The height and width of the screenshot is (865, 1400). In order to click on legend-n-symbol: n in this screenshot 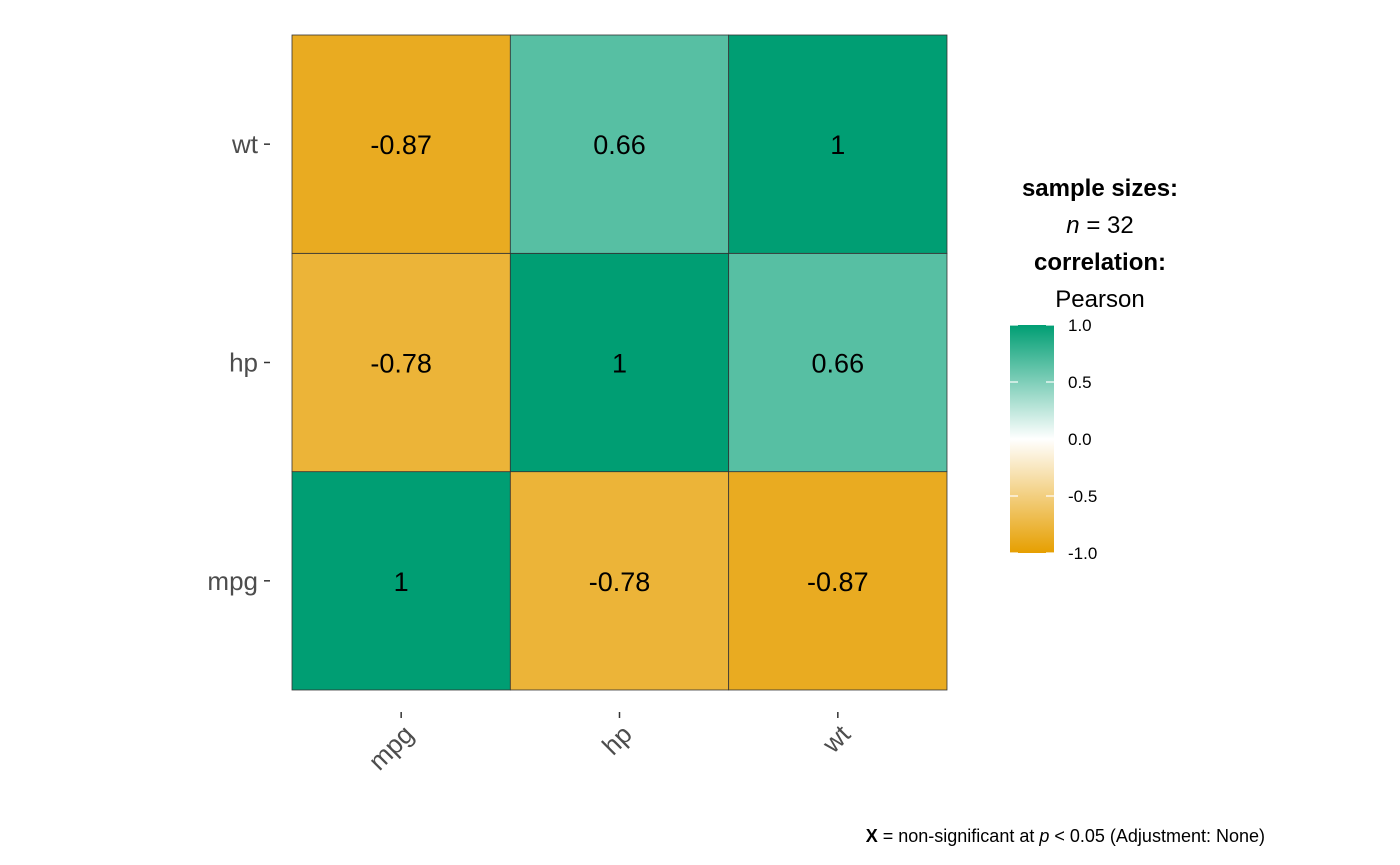, I will do `click(1073, 225)`.